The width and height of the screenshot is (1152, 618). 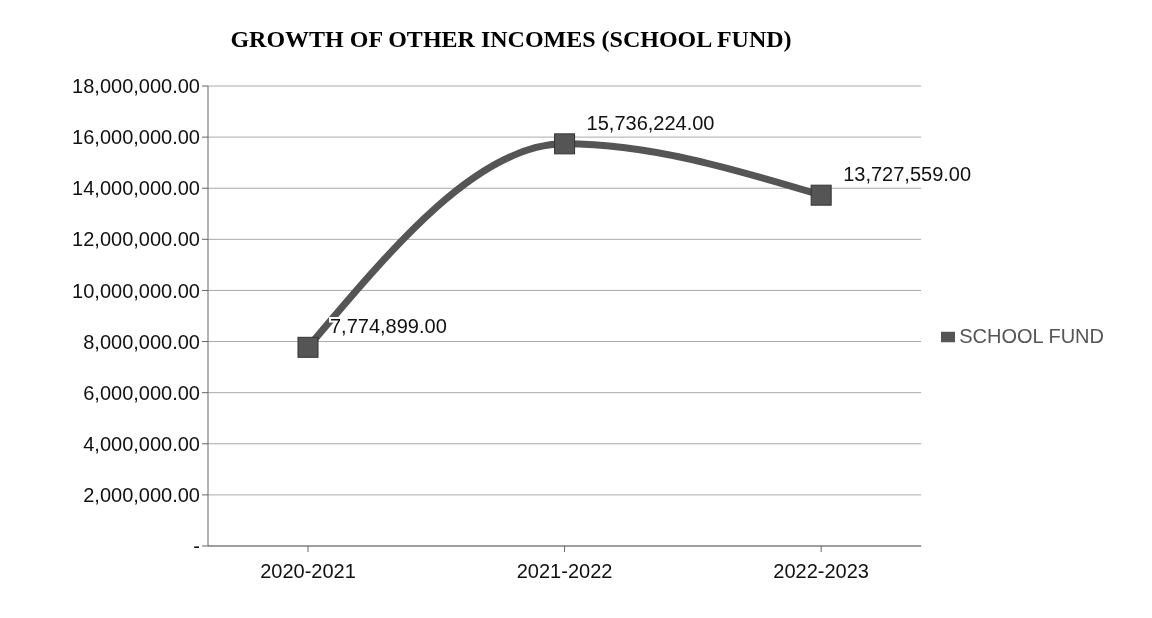 What do you see at coordinates (308, 571) in the screenshot?
I see `x-tick-label: 2020-2021` at bounding box center [308, 571].